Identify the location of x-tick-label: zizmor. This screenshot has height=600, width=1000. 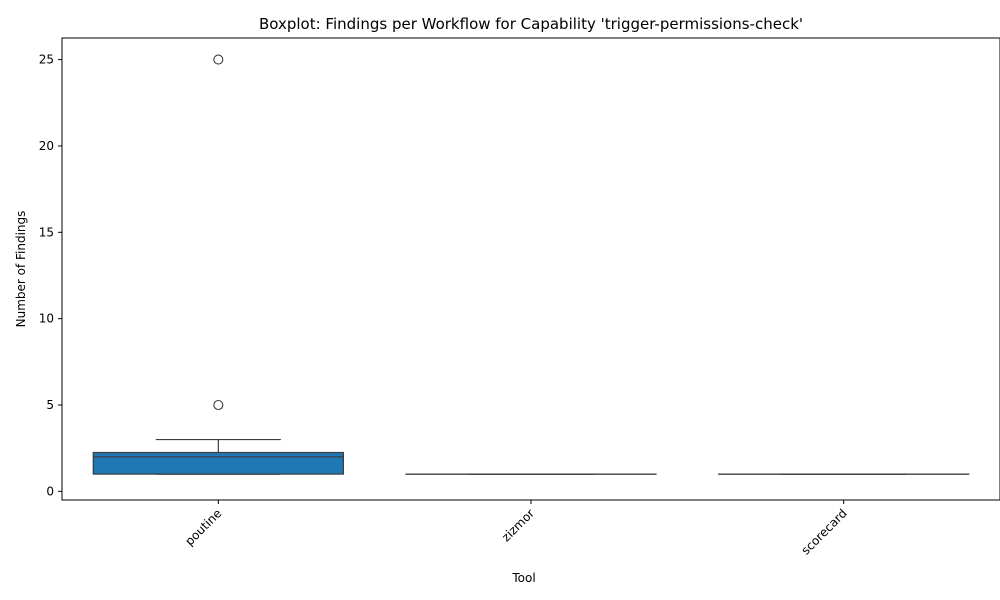
(518, 525).